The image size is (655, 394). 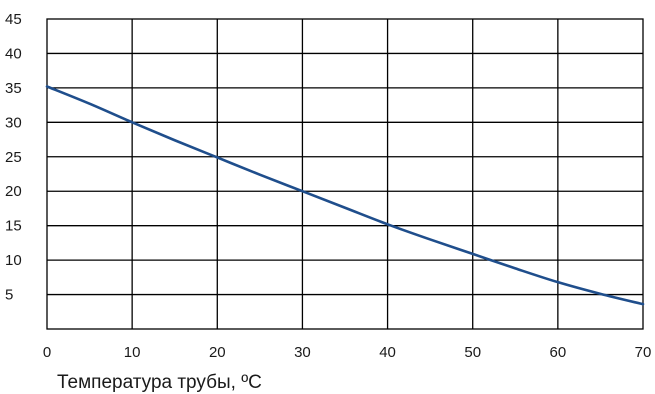 What do you see at coordinates (302, 352) in the screenshot?
I see `x-tick-label: 30` at bounding box center [302, 352].